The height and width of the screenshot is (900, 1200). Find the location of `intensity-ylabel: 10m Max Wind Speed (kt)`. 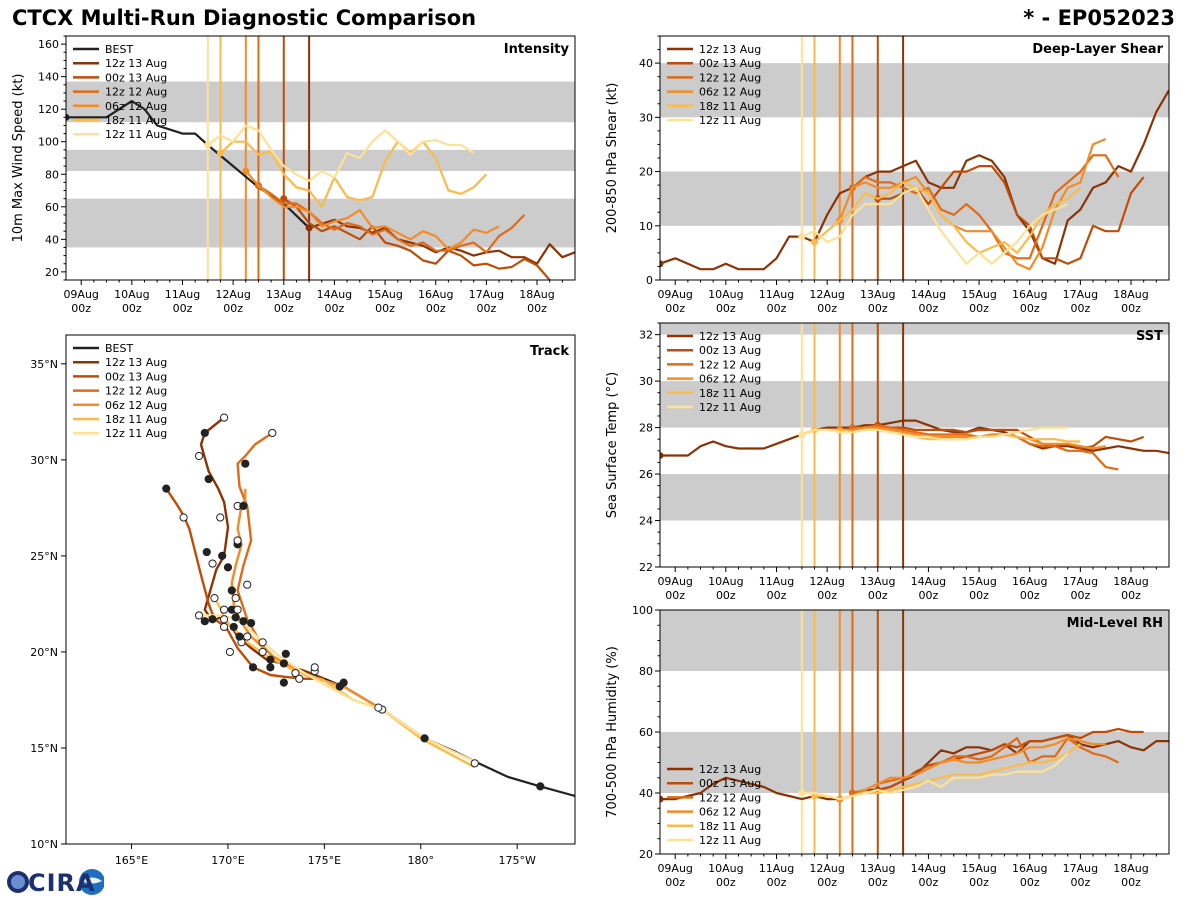

intensity-ylabel: 10m Max Wind Speed (kt) is located at coordinates (18, 158).